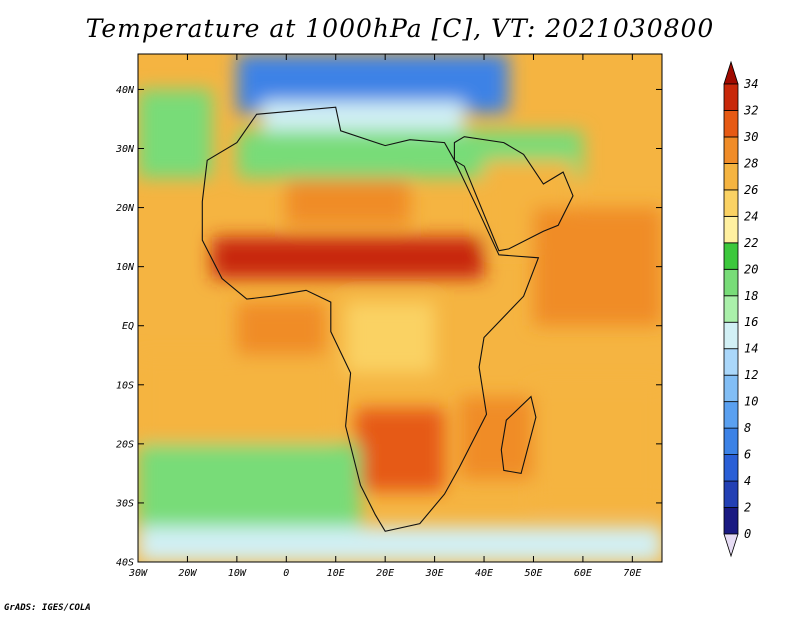 This screenshot has width=800, height=618. What do you see at coordinates (128, 326) in the screenshot?
I see `y-tick-label: EQ` at bounding box center [128, 326].